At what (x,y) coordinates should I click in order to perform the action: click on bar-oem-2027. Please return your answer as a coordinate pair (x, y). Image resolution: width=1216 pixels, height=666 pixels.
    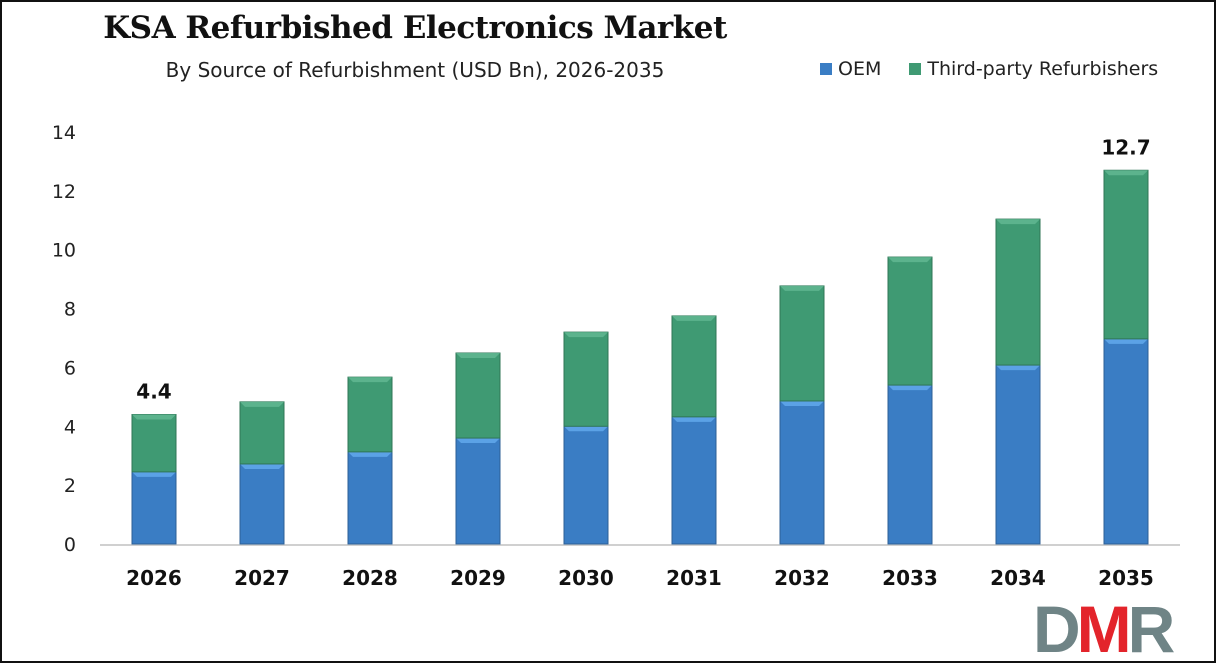
    Looking at the image, I should click on (262, 504).